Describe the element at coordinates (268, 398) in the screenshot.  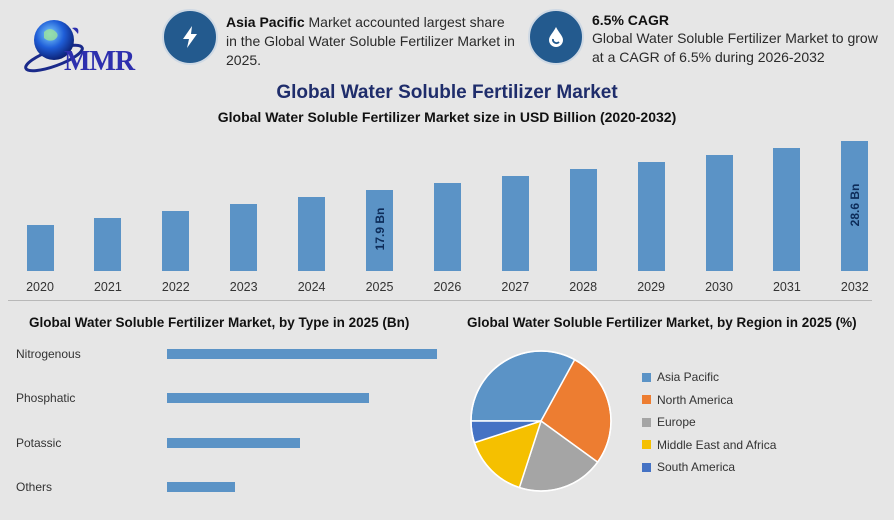
I see `type-bar-phosphatic` at that location.